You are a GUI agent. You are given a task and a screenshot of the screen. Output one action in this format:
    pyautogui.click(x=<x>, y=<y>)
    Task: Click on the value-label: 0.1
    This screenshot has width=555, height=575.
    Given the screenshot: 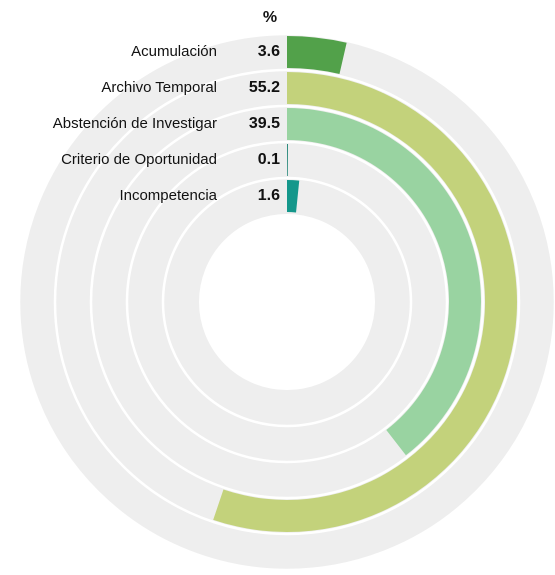 What is the action you would take?
    pyautogui.click(x=269, y=159)
    